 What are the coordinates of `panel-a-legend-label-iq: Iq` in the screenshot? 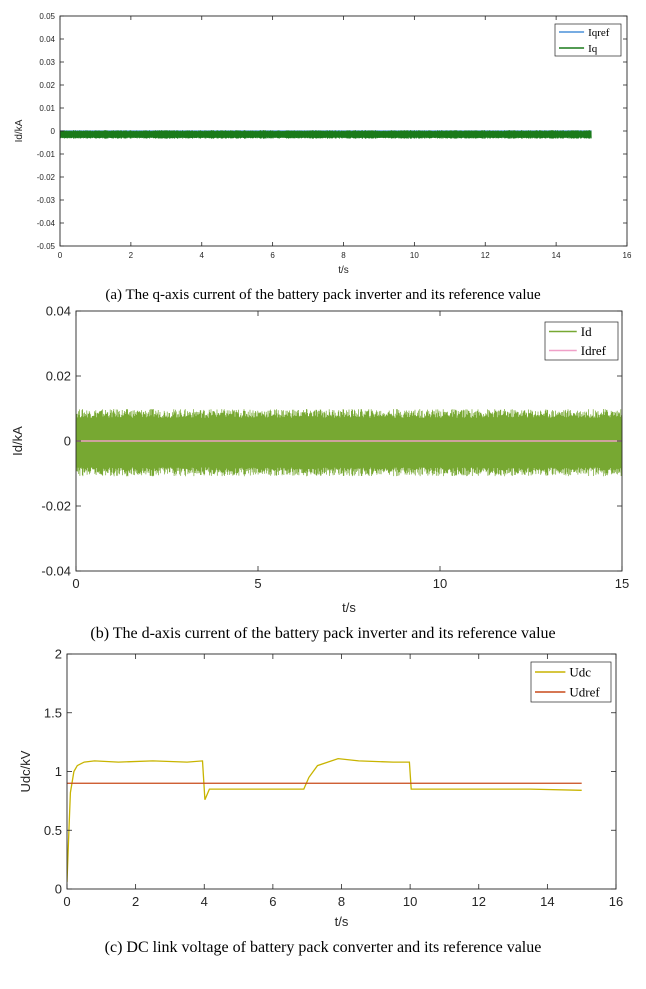 It's located at (593, 49).